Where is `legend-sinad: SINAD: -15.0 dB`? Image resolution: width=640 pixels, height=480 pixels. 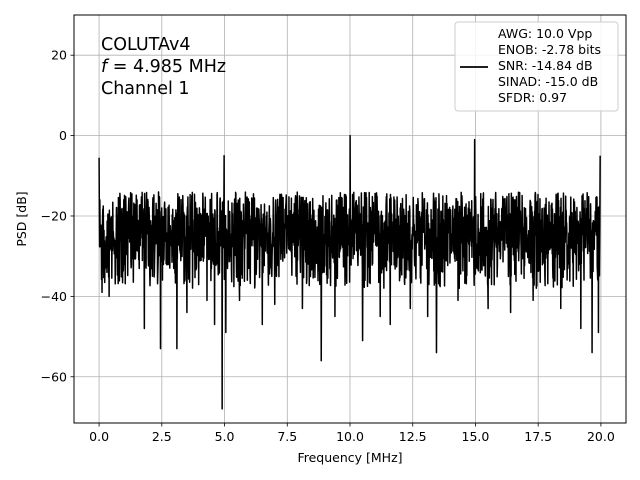
legend-sinad: SINAD: -15.0 dB is located at coordinates (548, 81).